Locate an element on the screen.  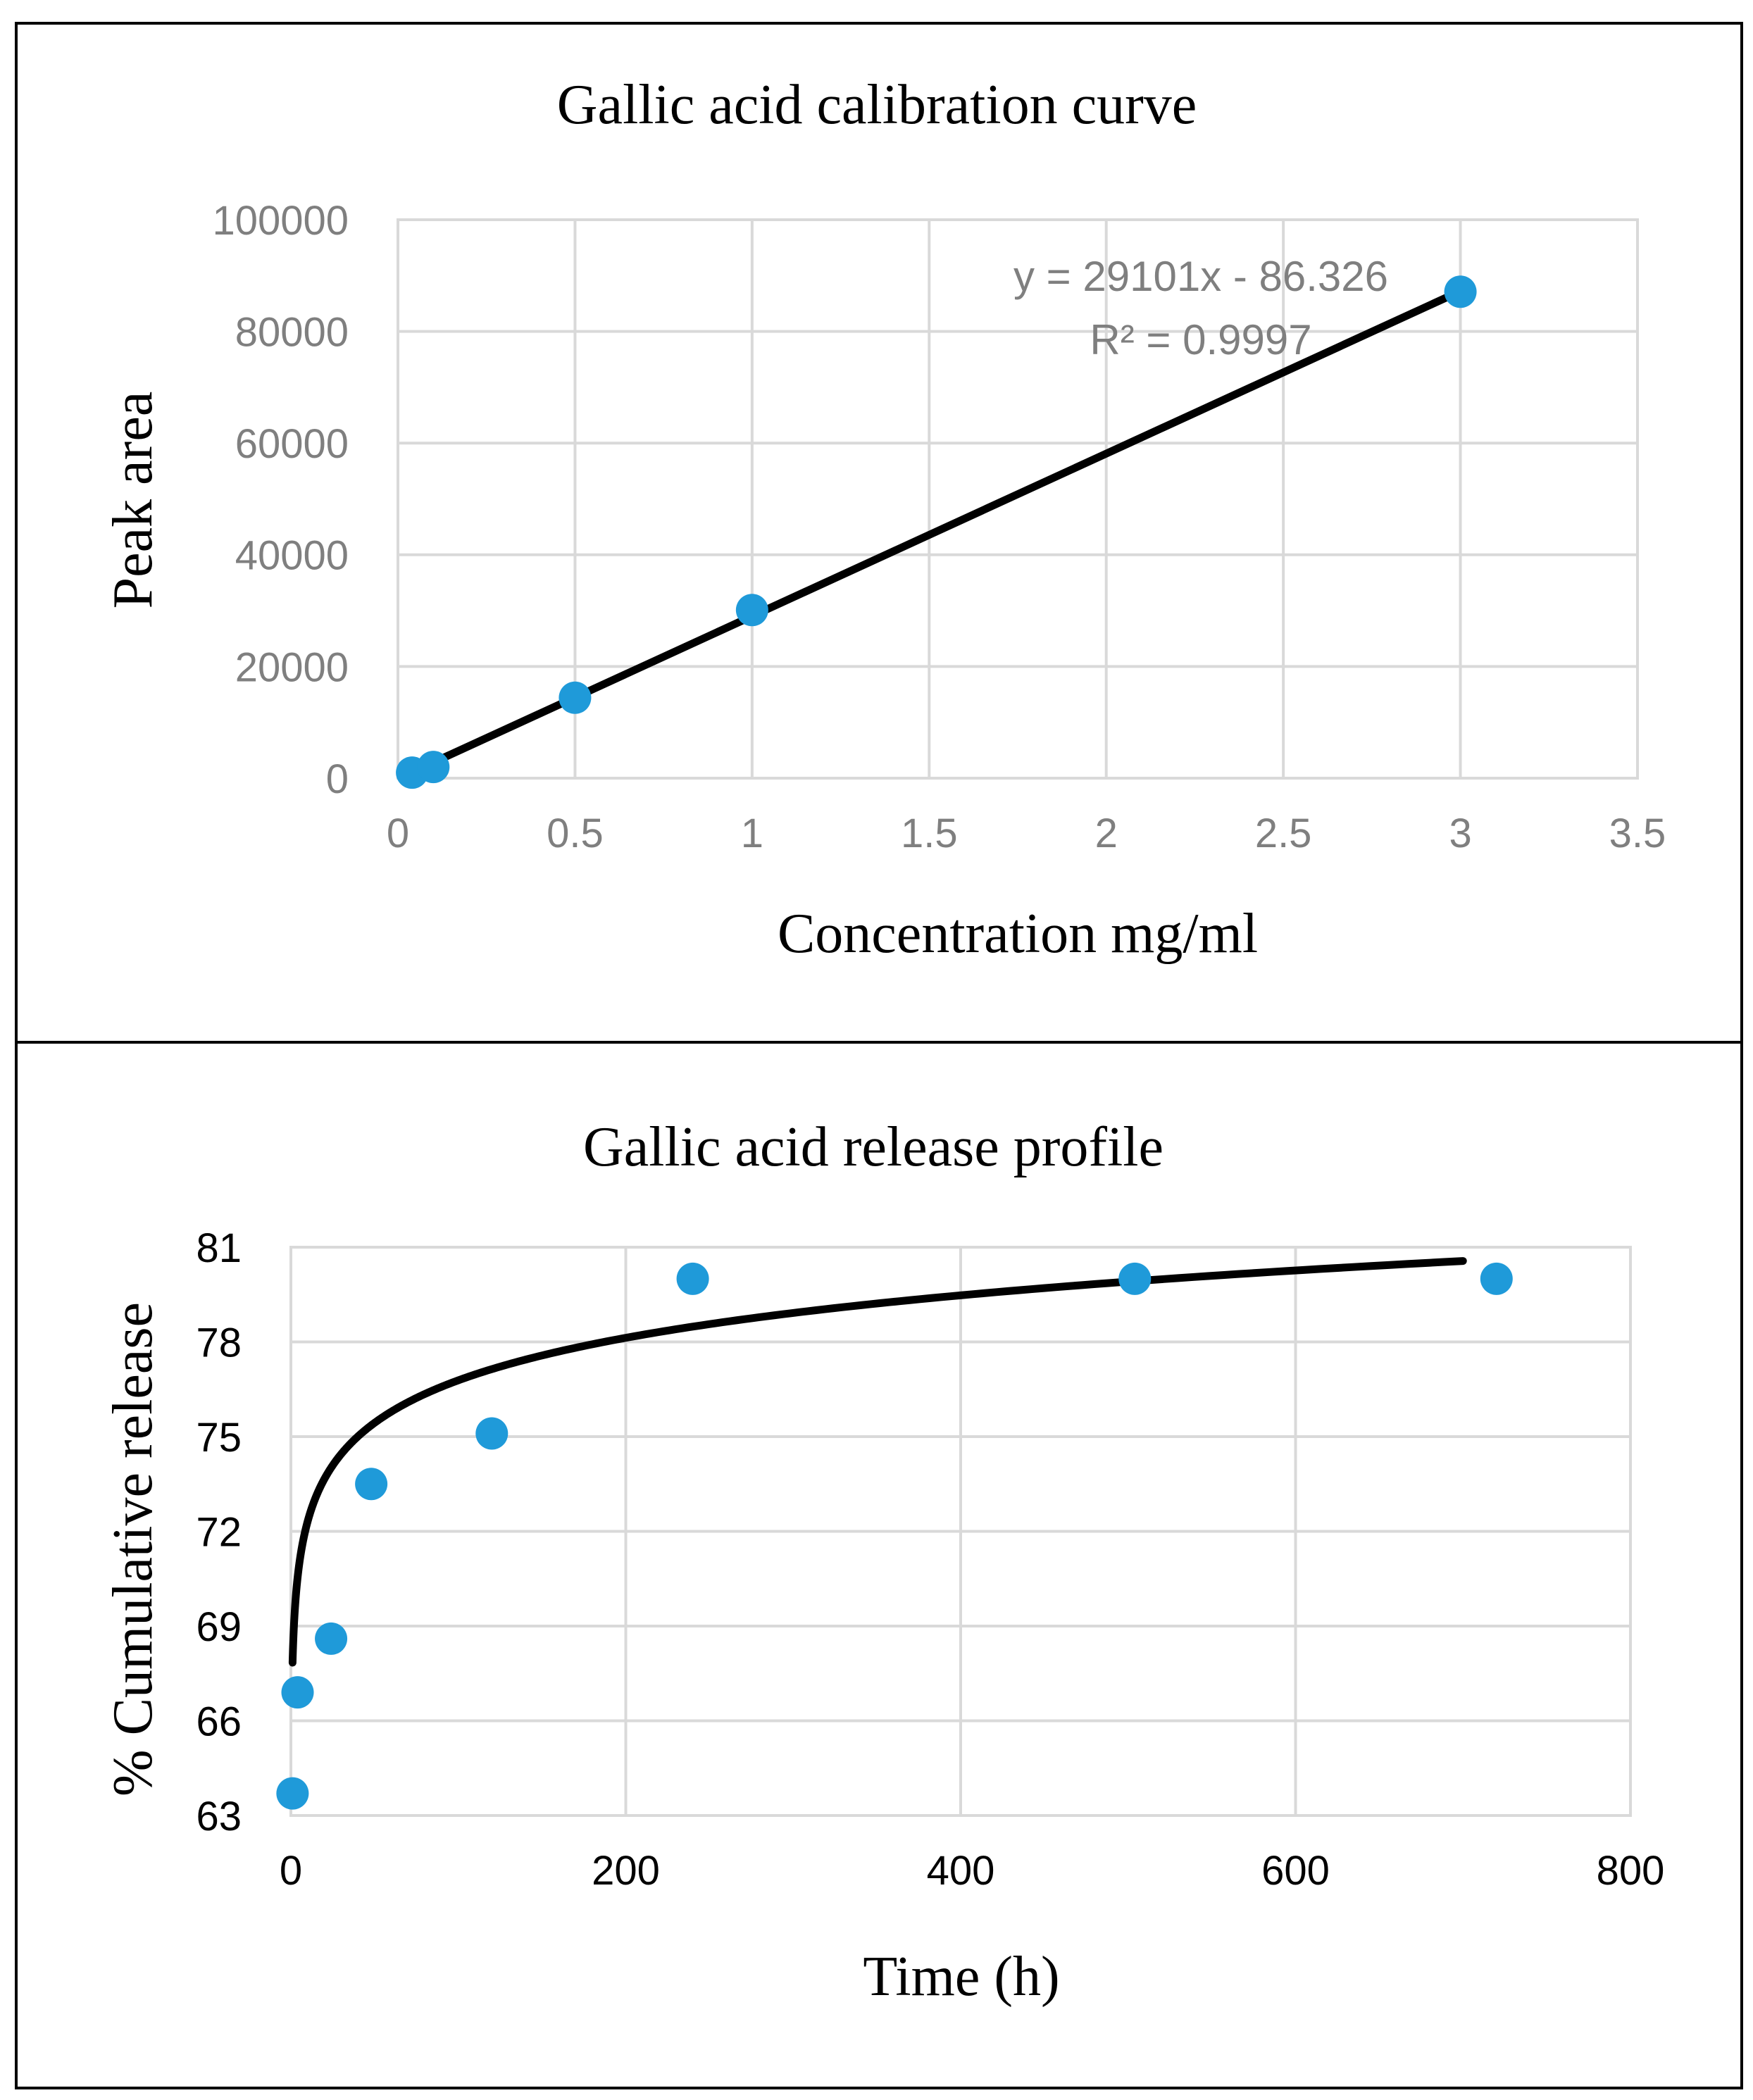
calibration-x-tick-label: 1.5 is located at coordinates (929, 833).